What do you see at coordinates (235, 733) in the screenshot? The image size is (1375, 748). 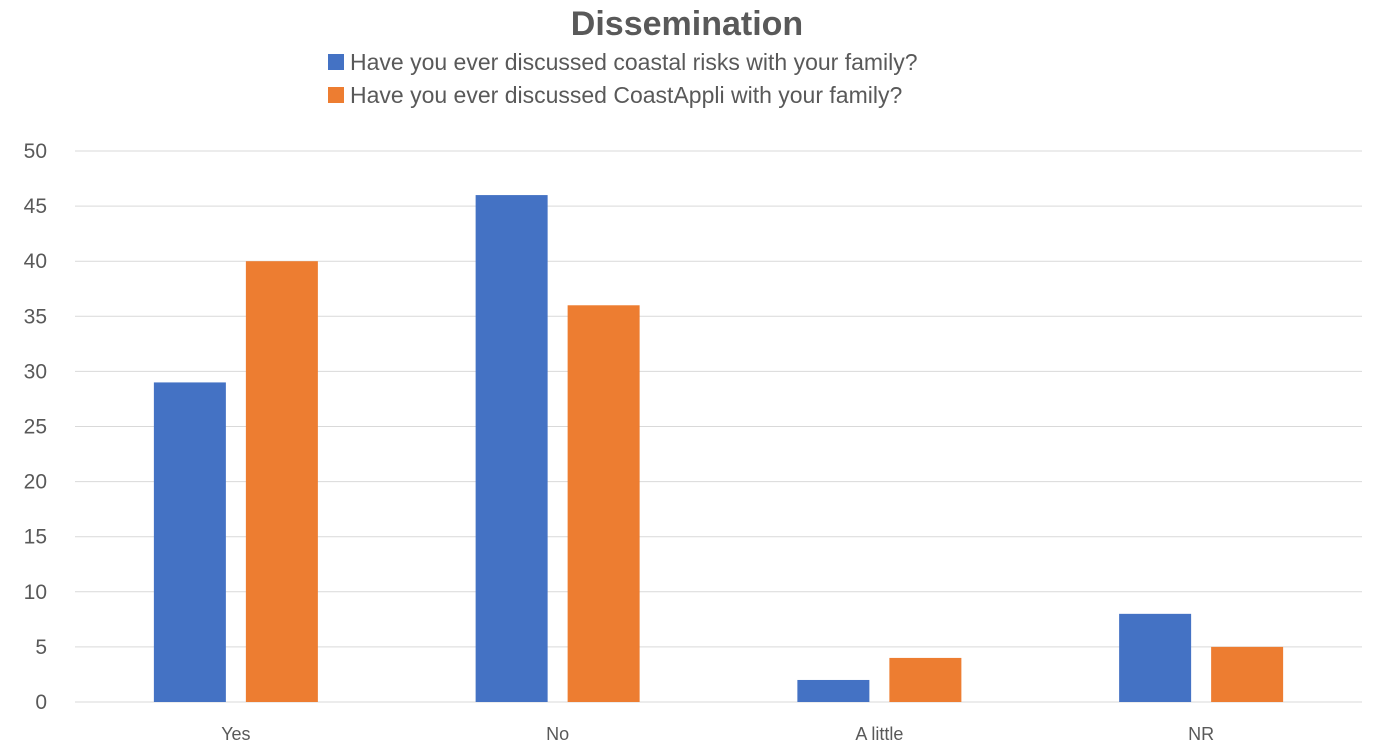 I see `x-tick-label-yes: Yes` at bounding box center [235, 733].